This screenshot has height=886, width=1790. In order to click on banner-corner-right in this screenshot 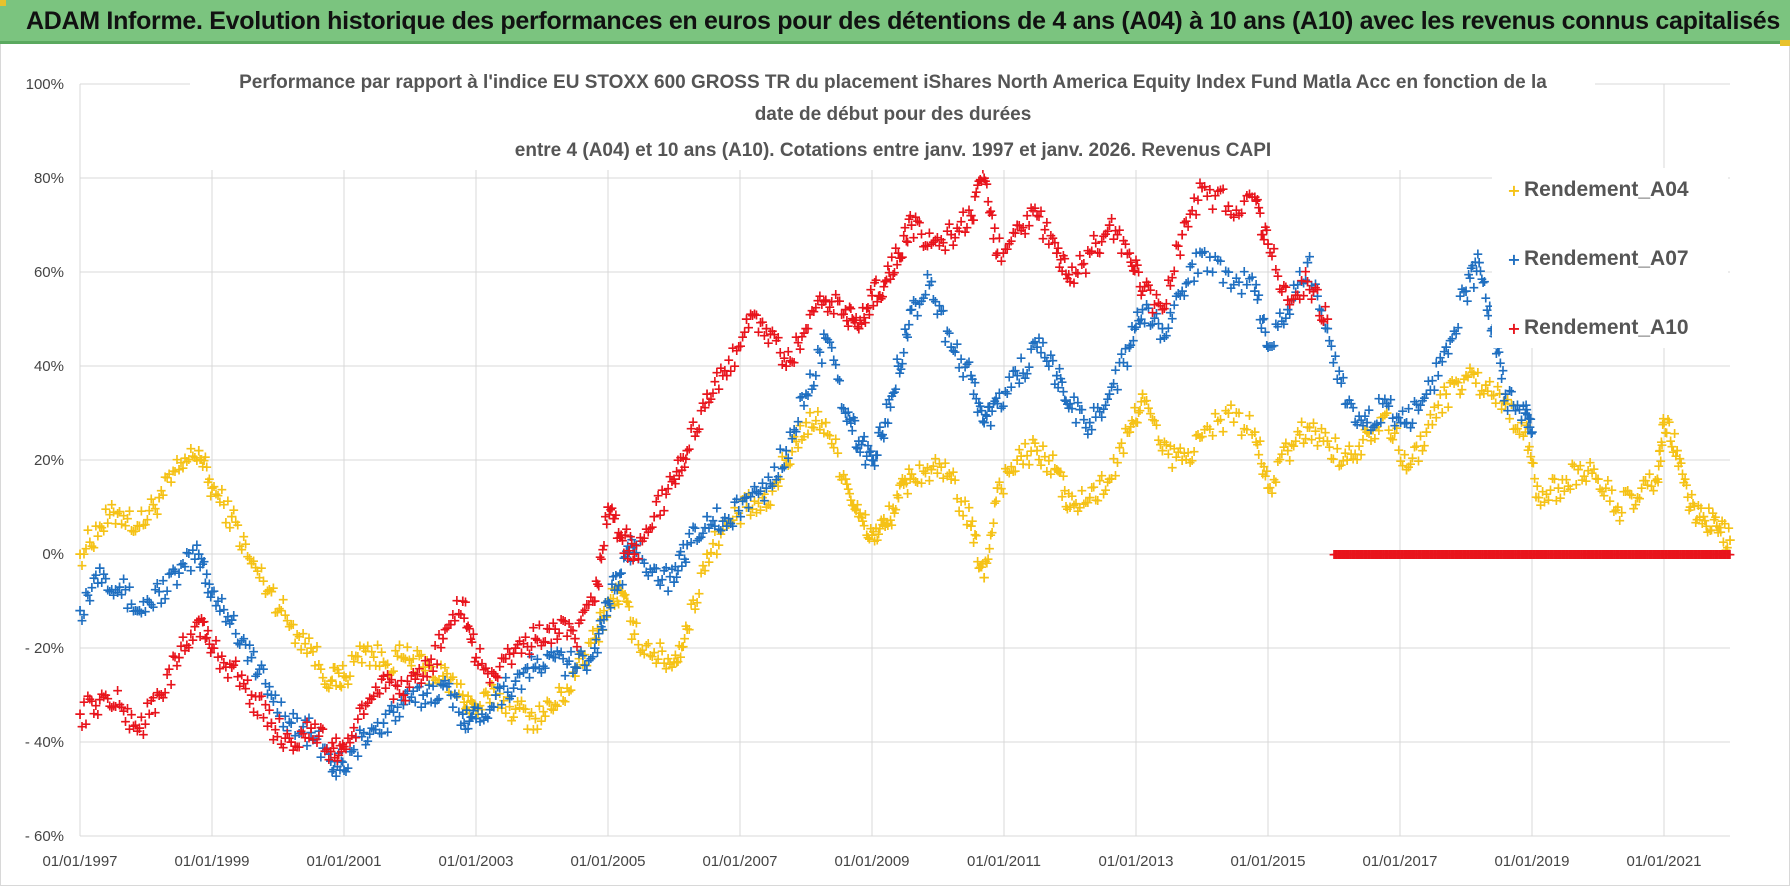, I will do `click(1785, 43)`.